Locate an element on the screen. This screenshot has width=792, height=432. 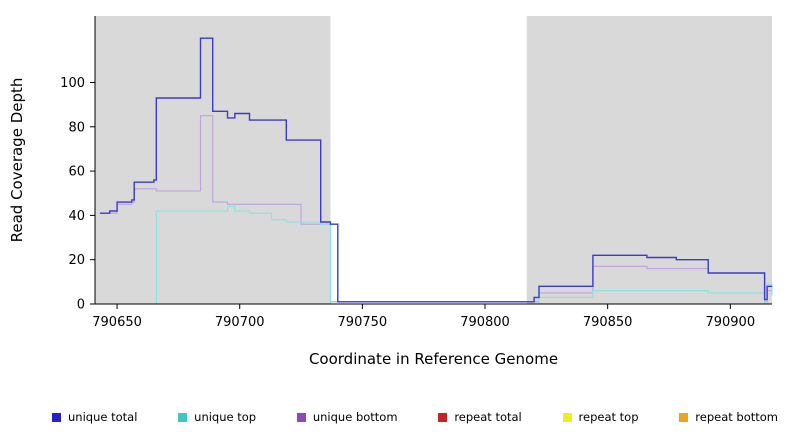
legend-item-repeat-bottom: repeat bottom is located at coordinates (728, 417).